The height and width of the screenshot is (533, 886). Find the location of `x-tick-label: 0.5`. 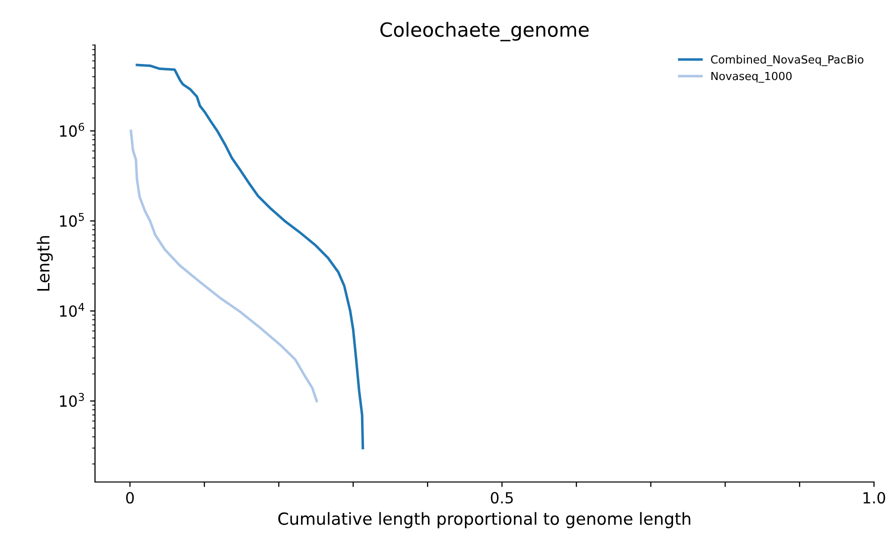

x-tick-label: 0.5 is located at coordinates (501, 498).